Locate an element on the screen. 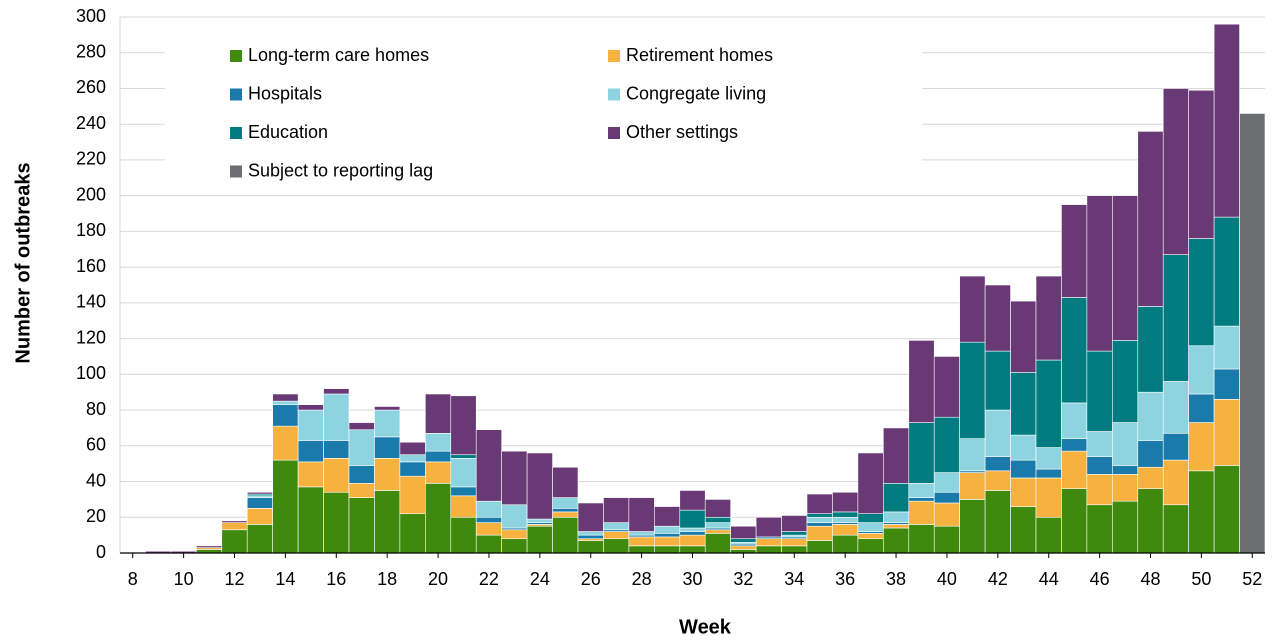  x-tick-label: 28 is located at coordinates (642, 579).